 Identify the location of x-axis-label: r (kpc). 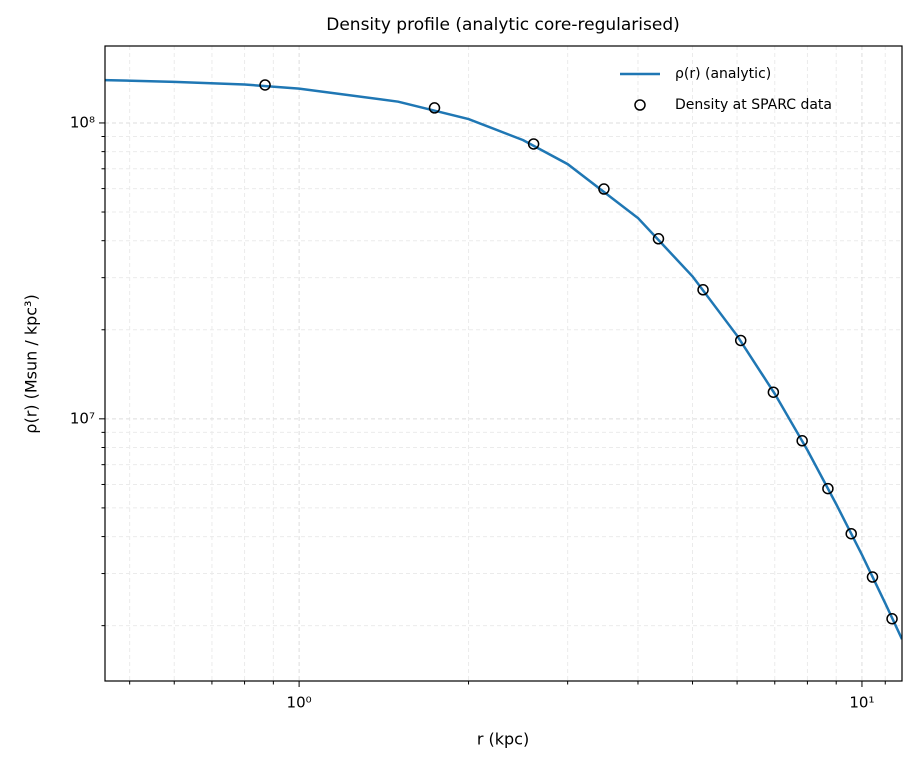
(503, 739).